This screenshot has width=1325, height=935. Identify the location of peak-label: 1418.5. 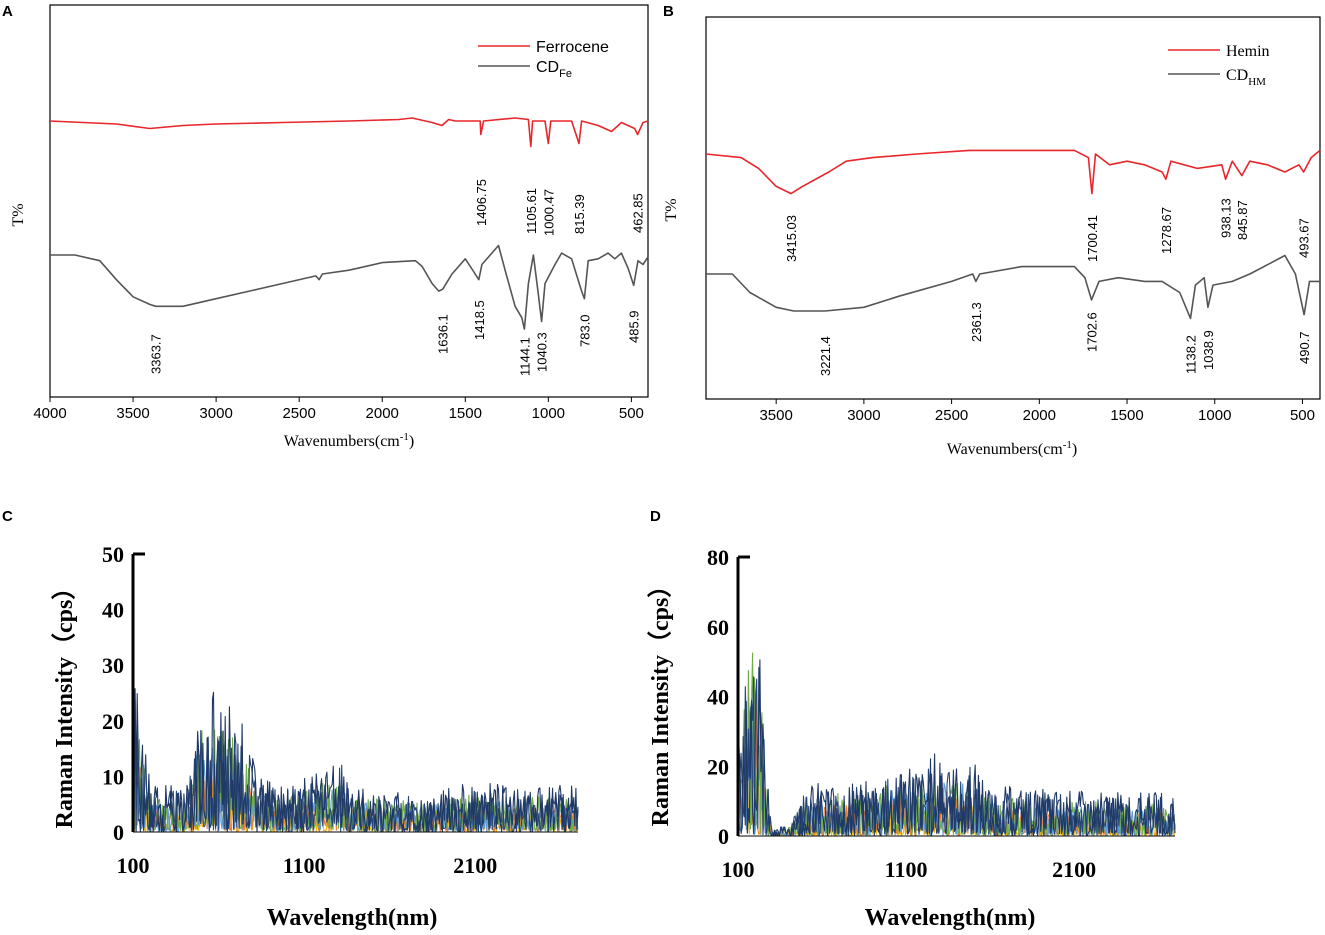
(479, 320).